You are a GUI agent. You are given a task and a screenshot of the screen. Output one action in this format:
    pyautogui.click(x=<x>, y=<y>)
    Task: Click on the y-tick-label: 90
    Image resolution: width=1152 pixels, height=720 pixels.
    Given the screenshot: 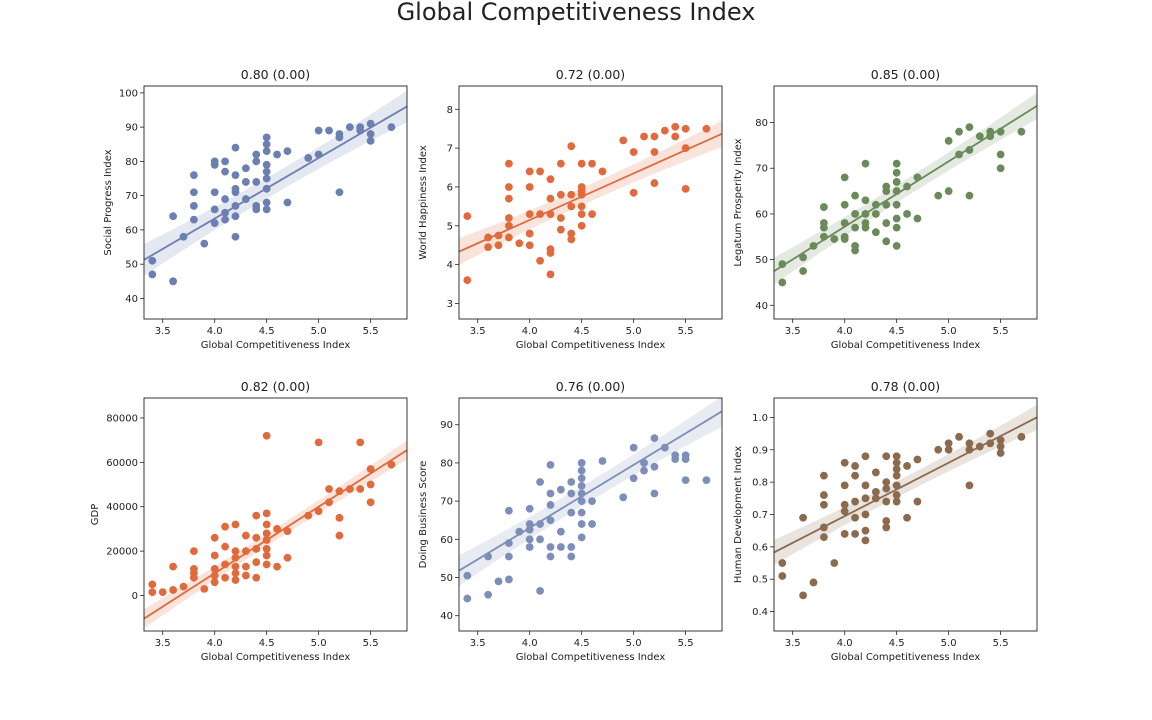 What is the action you would take?
    pyautogui.click(x=446, y=425)
    